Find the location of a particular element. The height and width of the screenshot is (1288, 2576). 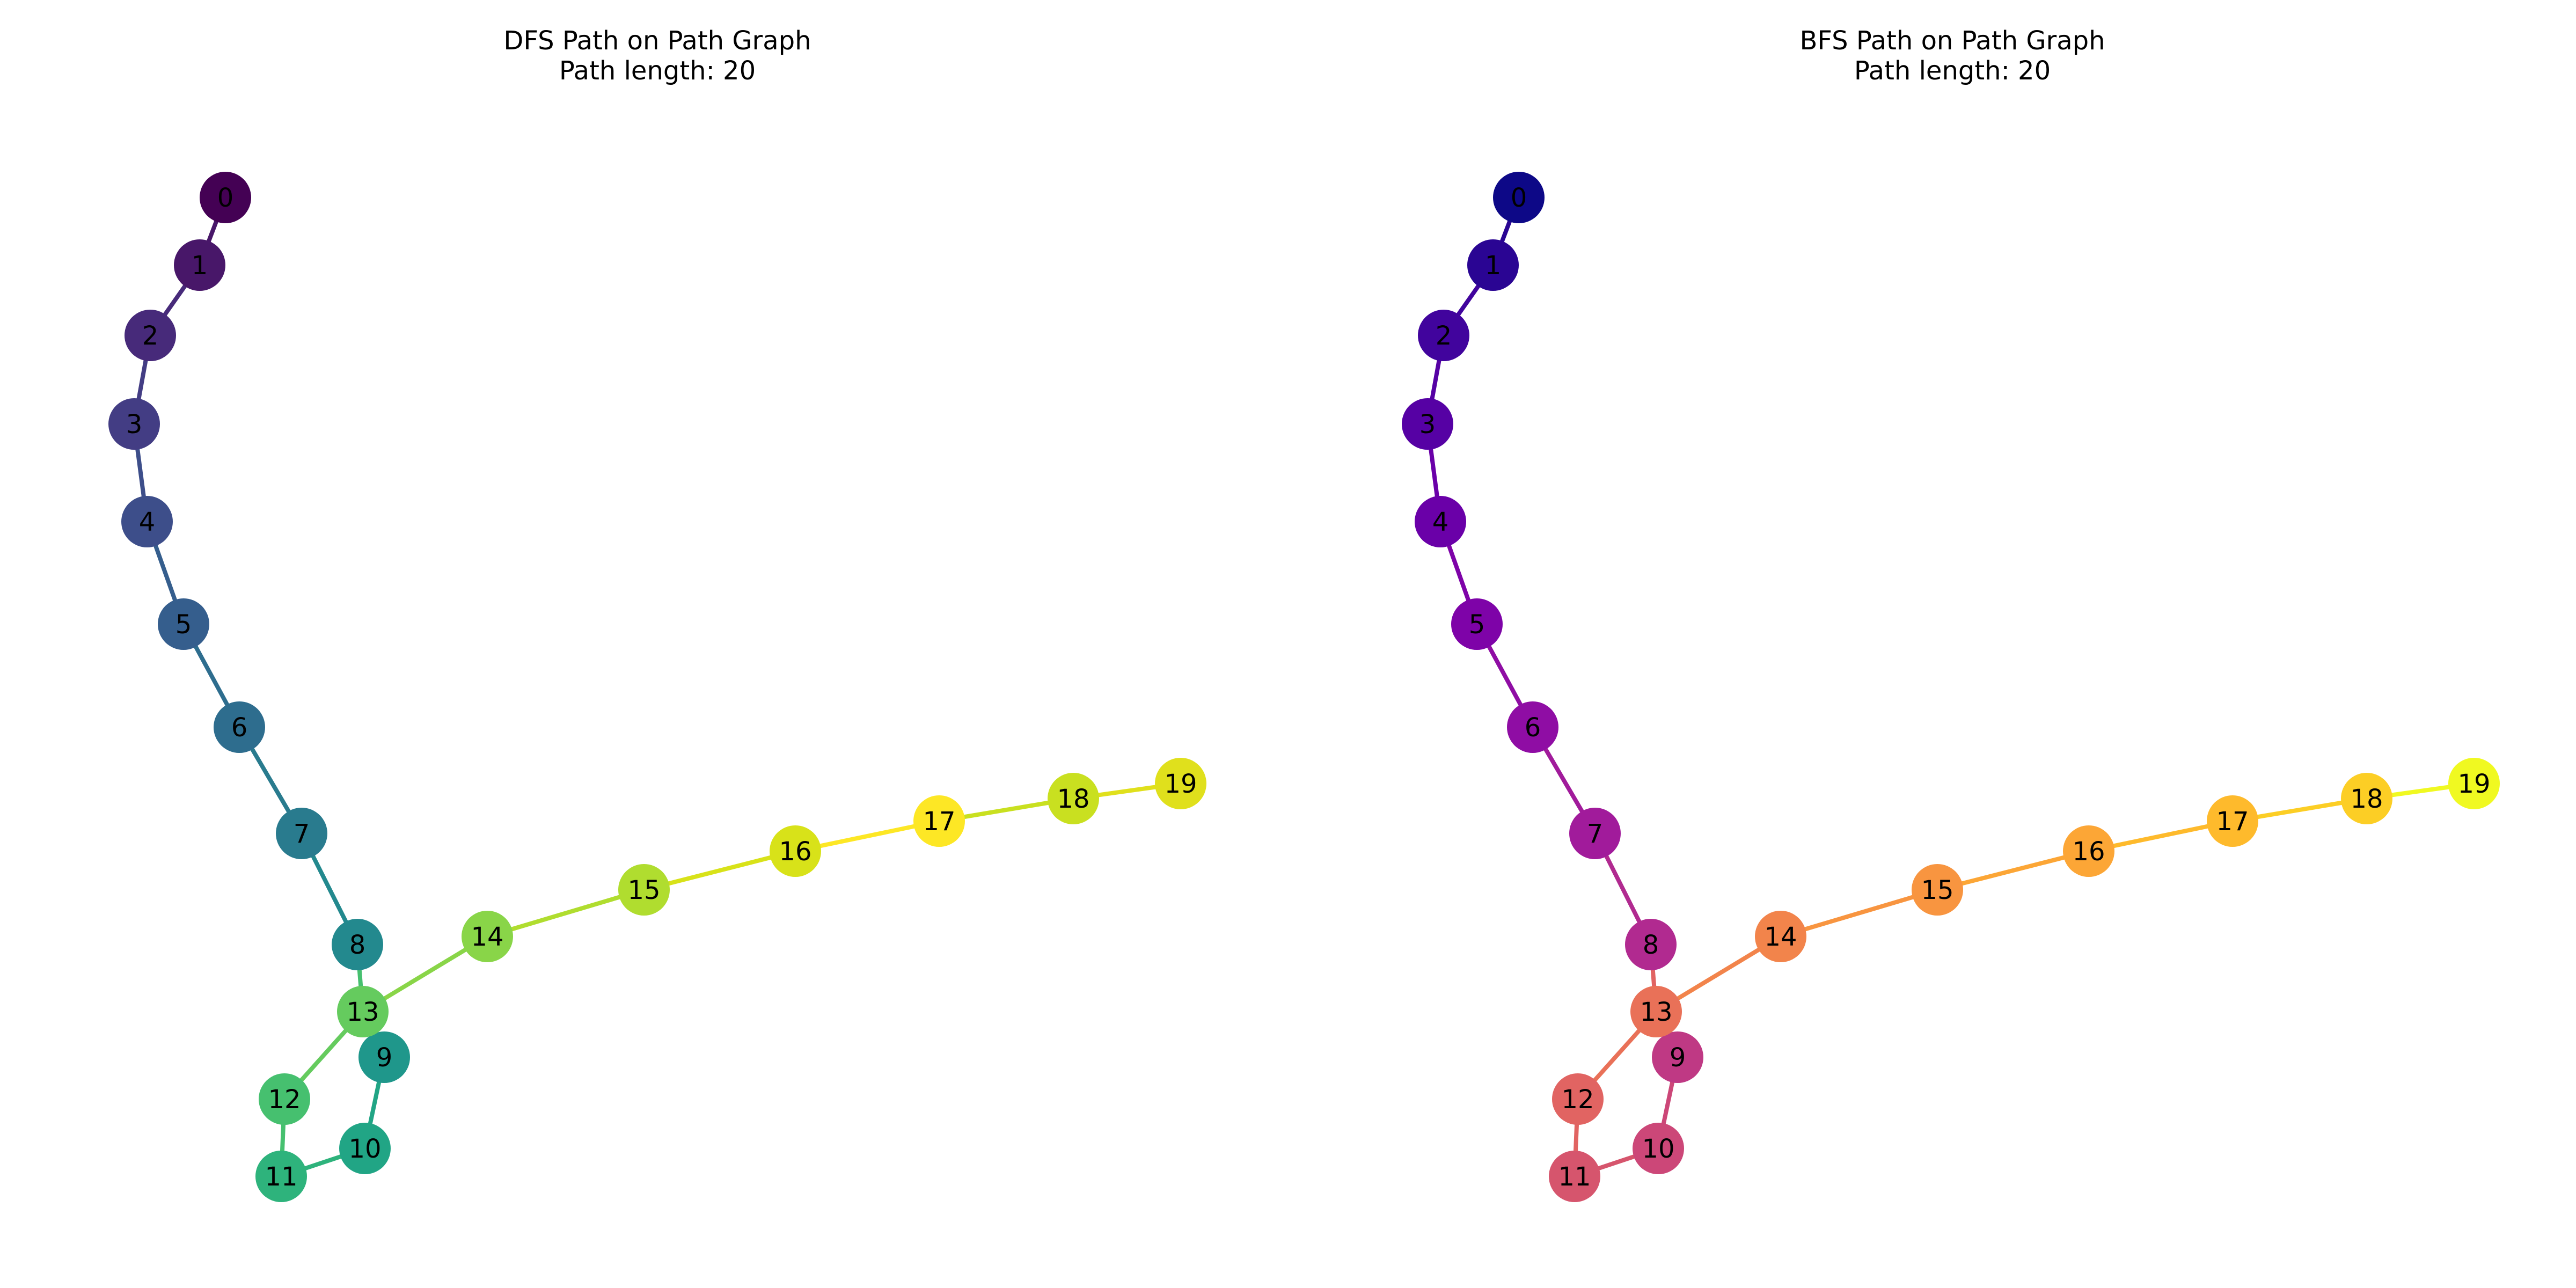

bfs-node-label: 10 is located at coordinates (1658, 1149).